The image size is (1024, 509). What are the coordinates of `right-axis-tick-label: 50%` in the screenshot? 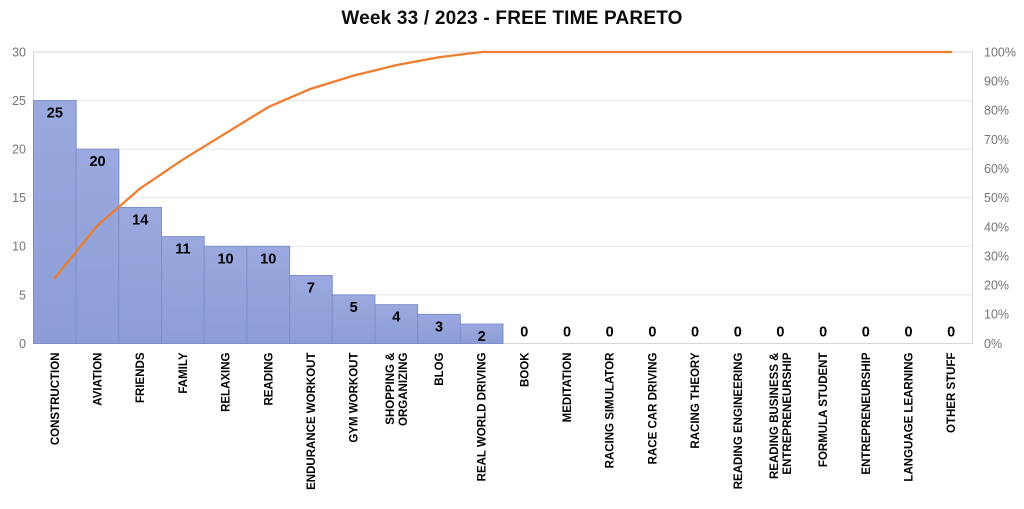 It's located at (996, 198).